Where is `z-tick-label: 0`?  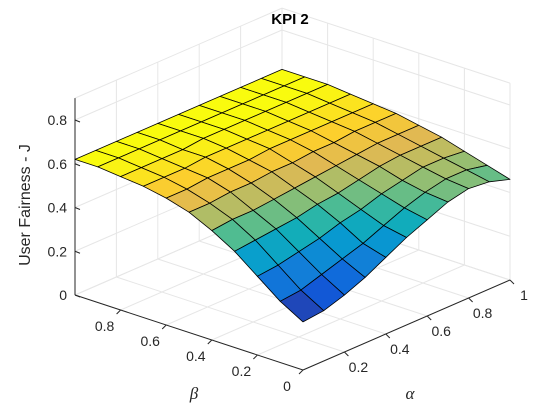 z-tick-label: 0 is located at coordinates (63, 295).